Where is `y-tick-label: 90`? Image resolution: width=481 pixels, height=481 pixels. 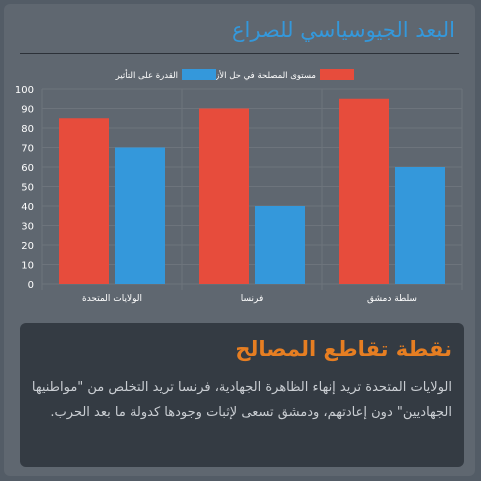 y-tick-label: 90 is located at coordinates (27, 110).